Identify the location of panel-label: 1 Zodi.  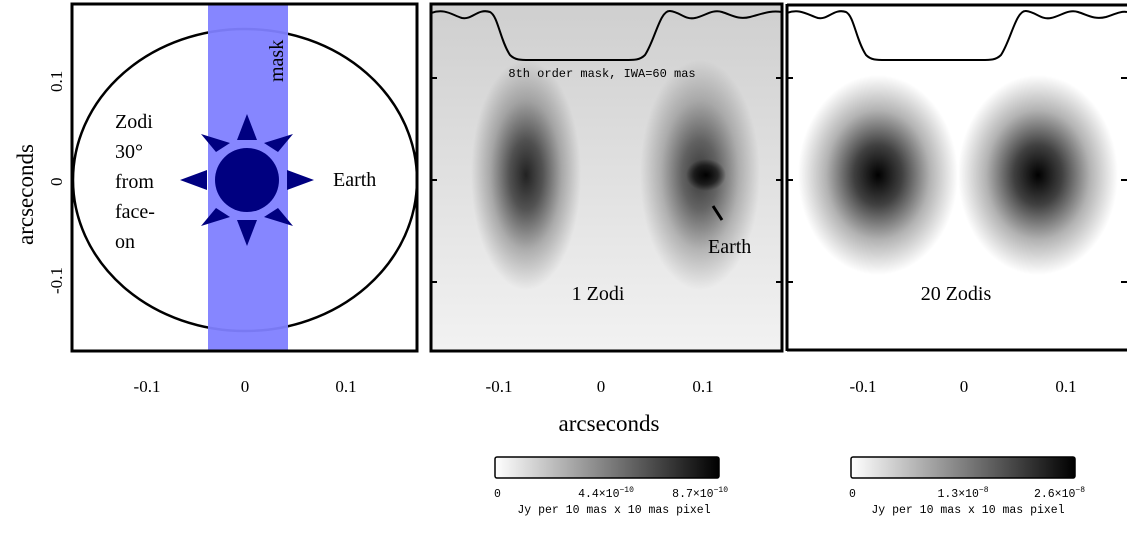
(598, 294).